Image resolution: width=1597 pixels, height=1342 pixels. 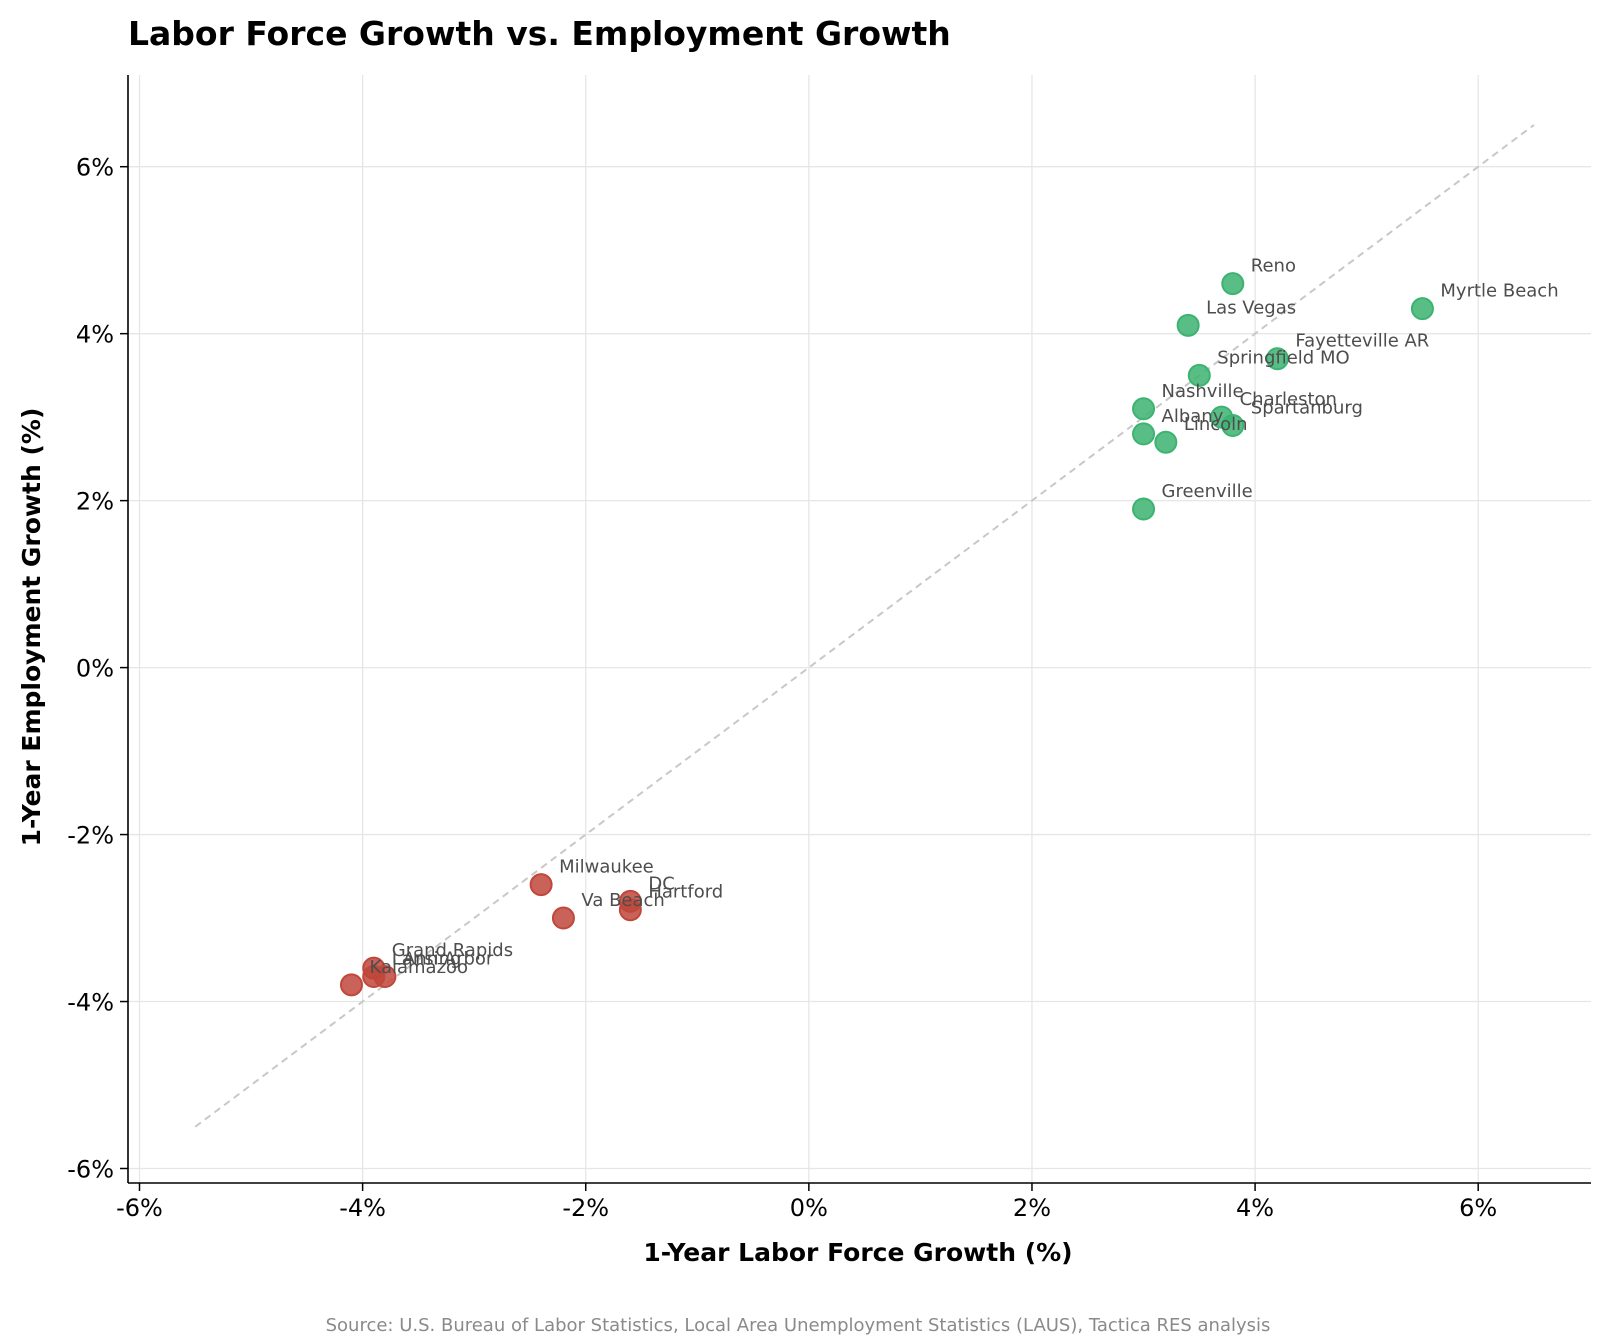 What do you see at coordinates (1478, 1208) in the screenshot?
I see `x-tick-label: 6%` at bounding box center [1478, 1208].